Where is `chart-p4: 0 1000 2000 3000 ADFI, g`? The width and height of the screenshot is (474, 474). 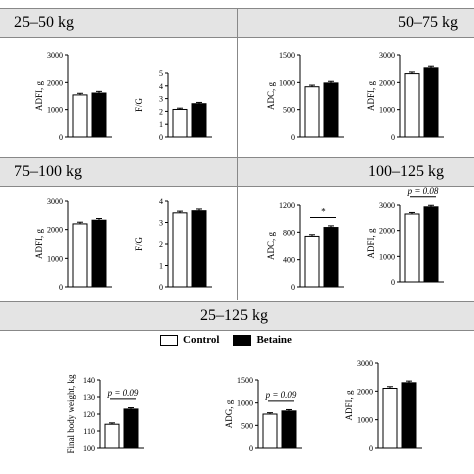
chart-p4: 0 1000 2000 3000 ADFI, g is located at coordinates (405, 96).